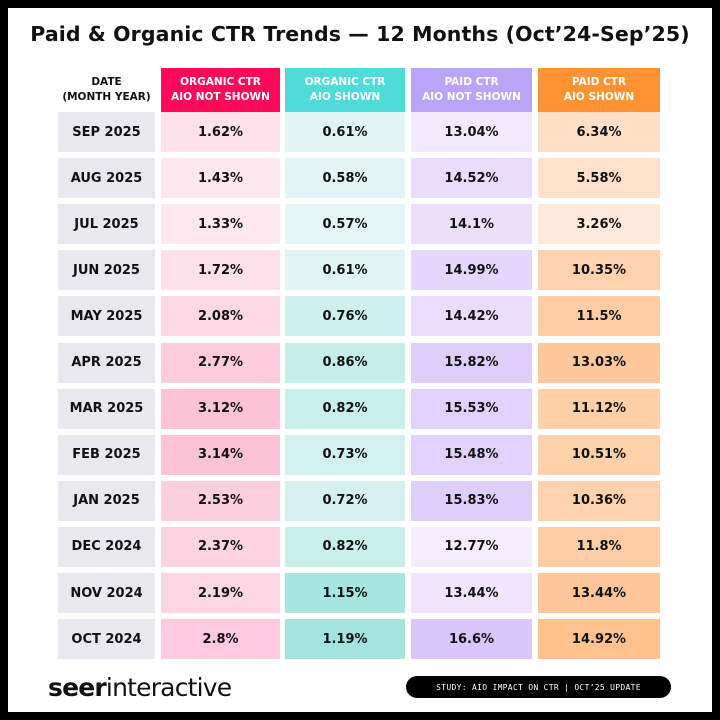  What do you see at coordinates (471, 178) in the screenshot?
I see `ctr-value-cell: 14.52%` at bounding box center [471, 178].